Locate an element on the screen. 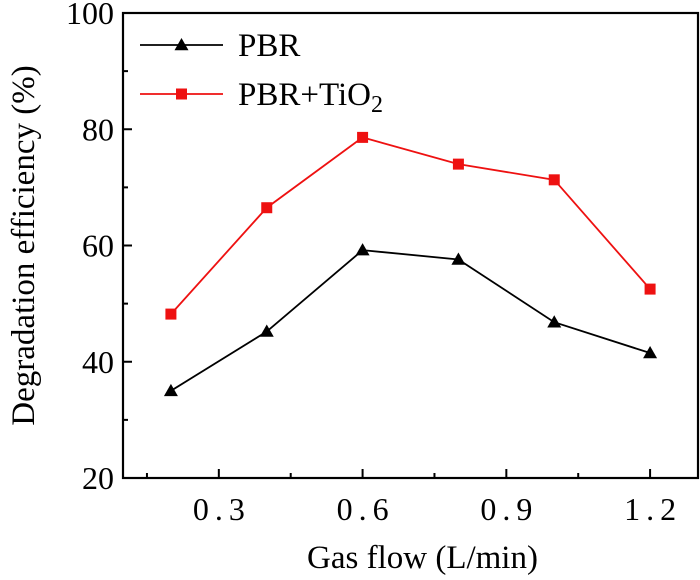 The height and width of the screenshot is (580, 700). legend-label: PBR is located at coordinates (269, 46).